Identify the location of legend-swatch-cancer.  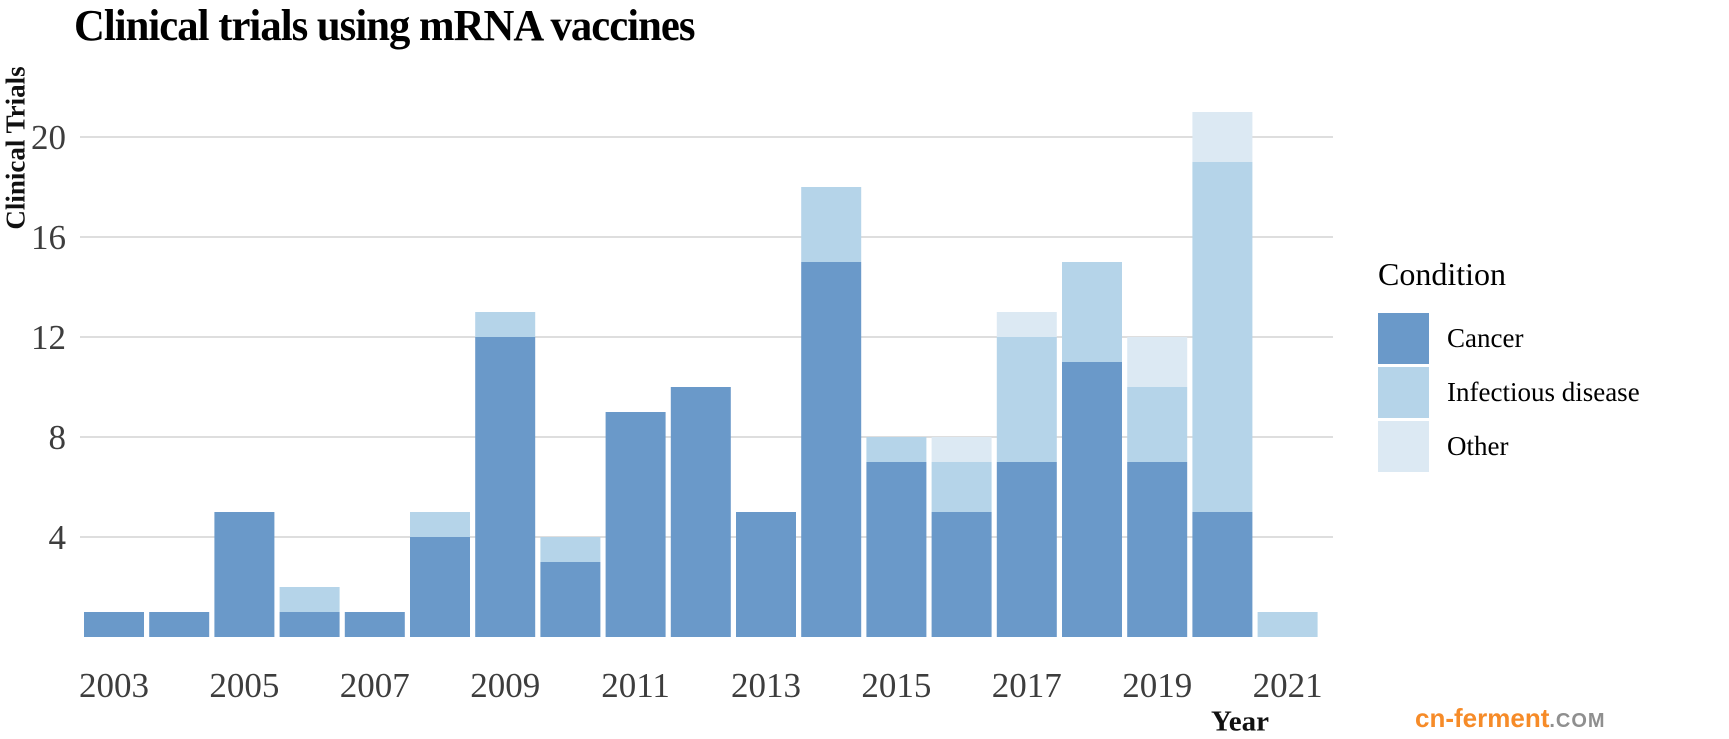
(1403, 338).